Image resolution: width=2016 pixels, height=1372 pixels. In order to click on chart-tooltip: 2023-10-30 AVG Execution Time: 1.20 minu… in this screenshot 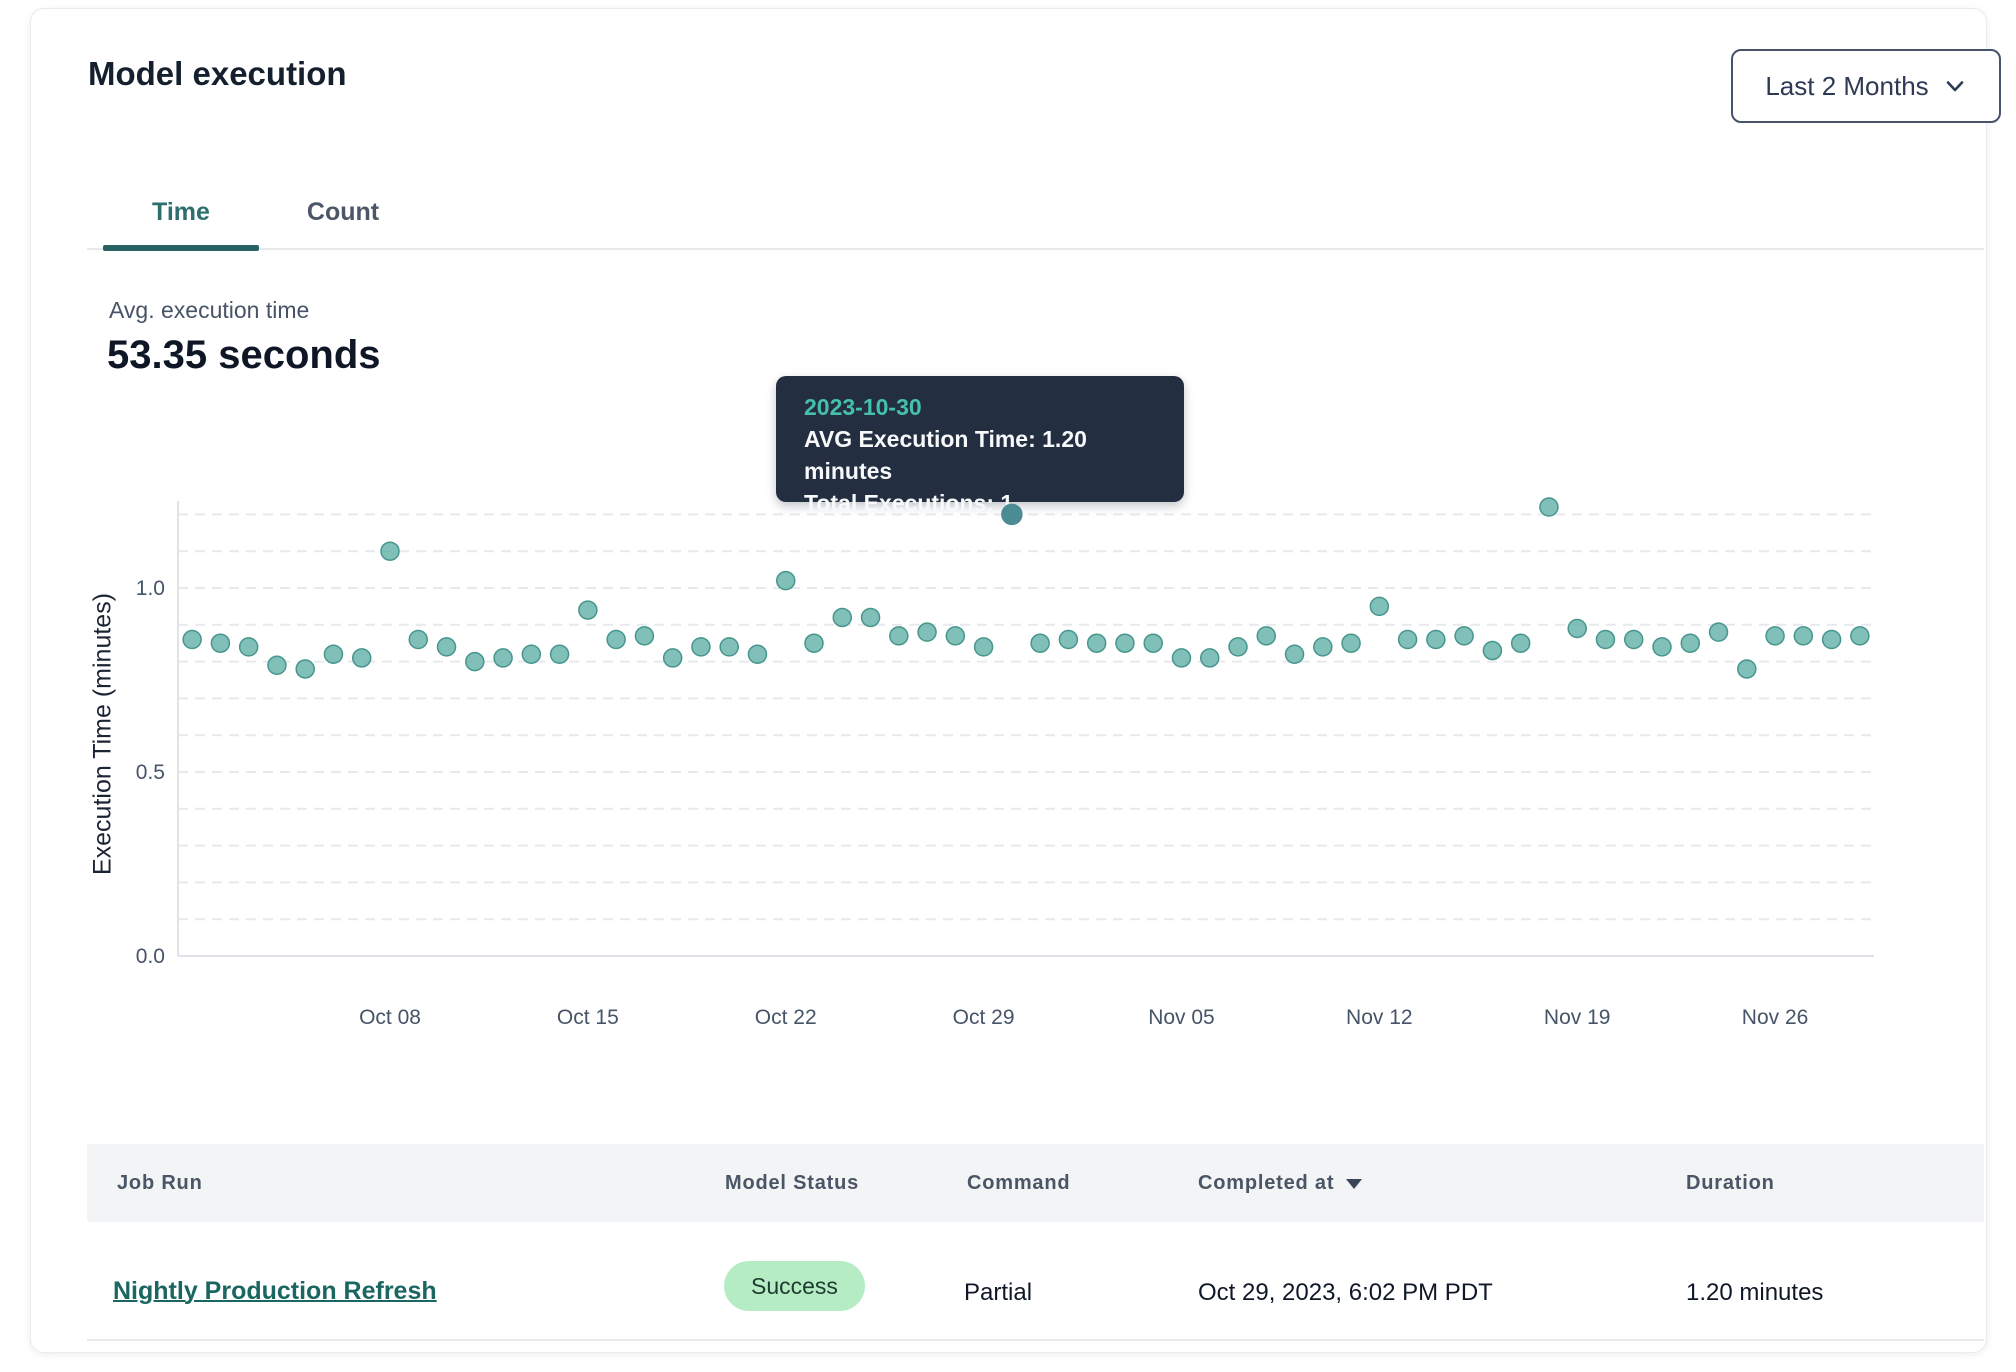, I will do `click(980, 446)`.